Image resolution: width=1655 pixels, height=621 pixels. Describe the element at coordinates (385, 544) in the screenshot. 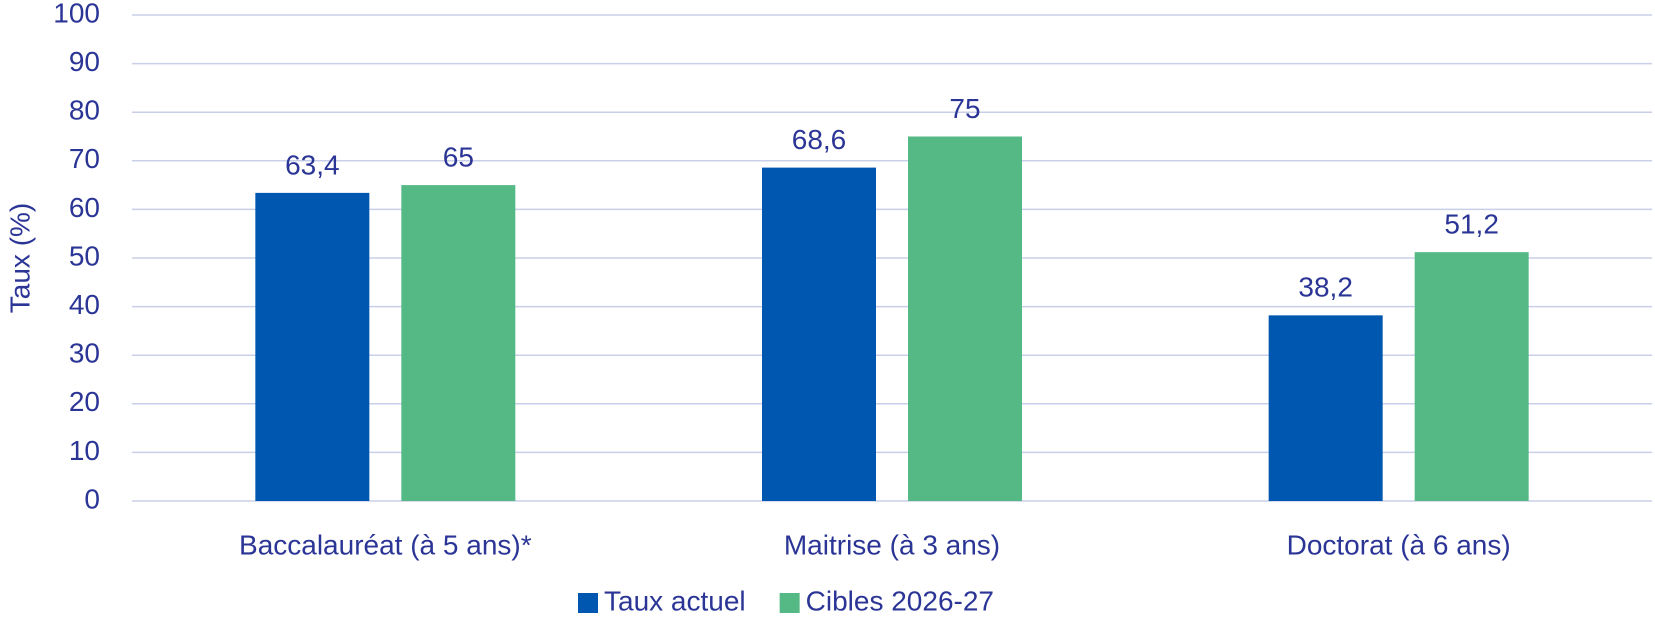

I see `x-tick-label: Baccalauréat (à 5 ans)*` at that location.